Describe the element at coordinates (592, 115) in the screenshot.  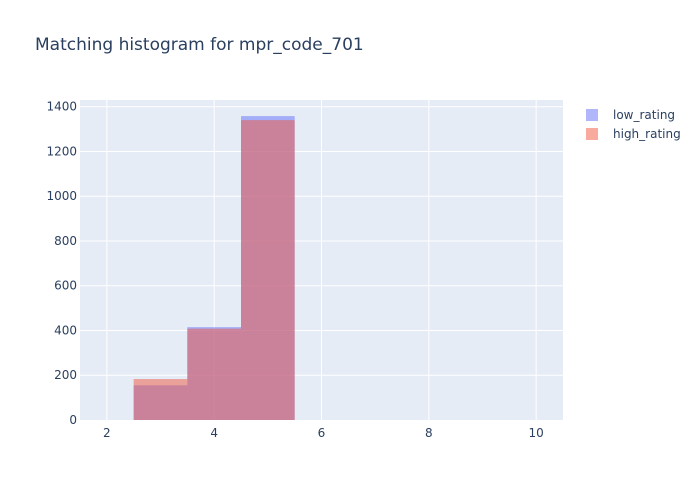
I see `legend-swatch-low_rating` at that location.